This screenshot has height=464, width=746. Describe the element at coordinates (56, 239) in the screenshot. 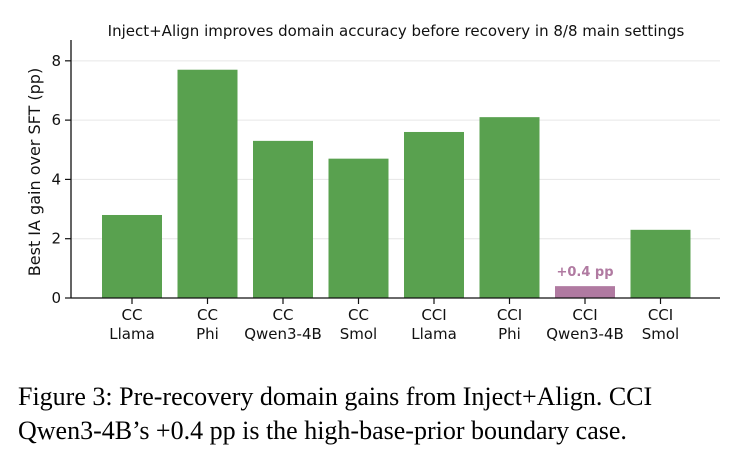

I see `y-tick-label: 2` at that location.